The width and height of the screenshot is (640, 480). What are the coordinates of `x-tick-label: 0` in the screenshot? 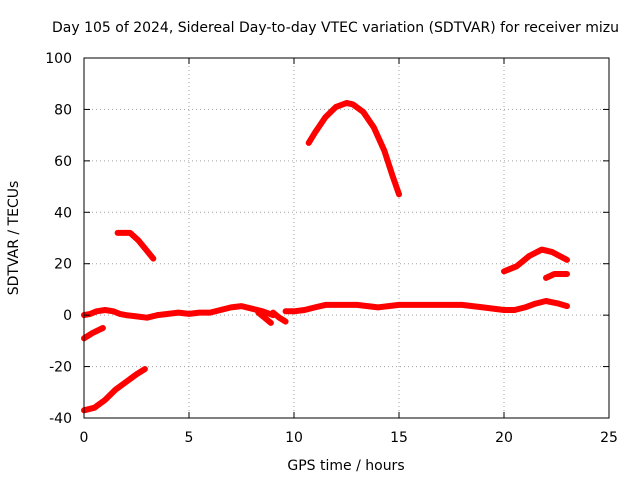 It's located at (84, 438).